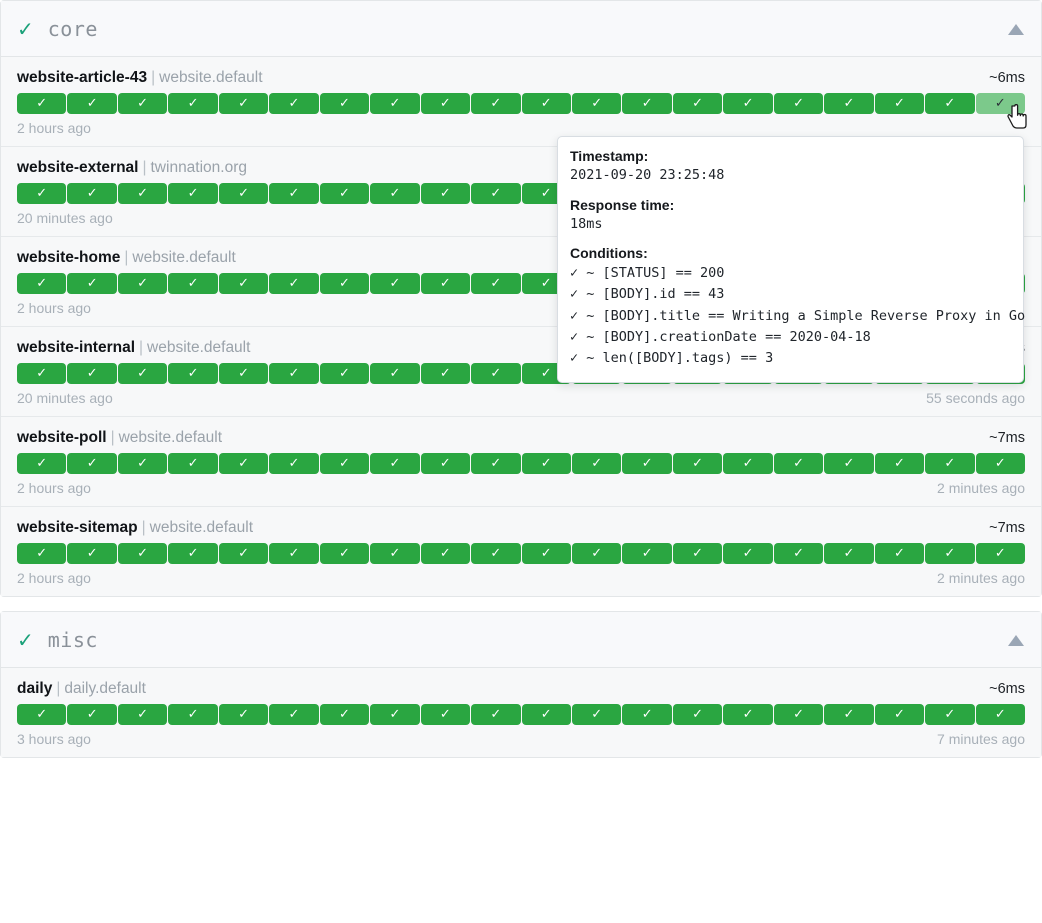 The width and height of the screenshot is (1042, 923). What do you see at coordinates (521, 640) in the screenshot?
I see `group-header-misc: ✓ misc` at bounding box center [521, 640].